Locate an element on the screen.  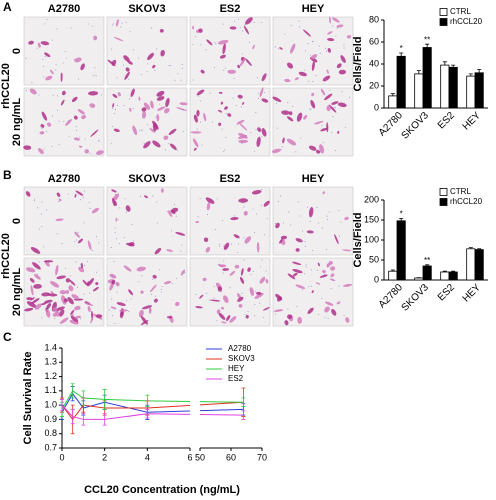
micrograph is located at coordinates (313, 221).